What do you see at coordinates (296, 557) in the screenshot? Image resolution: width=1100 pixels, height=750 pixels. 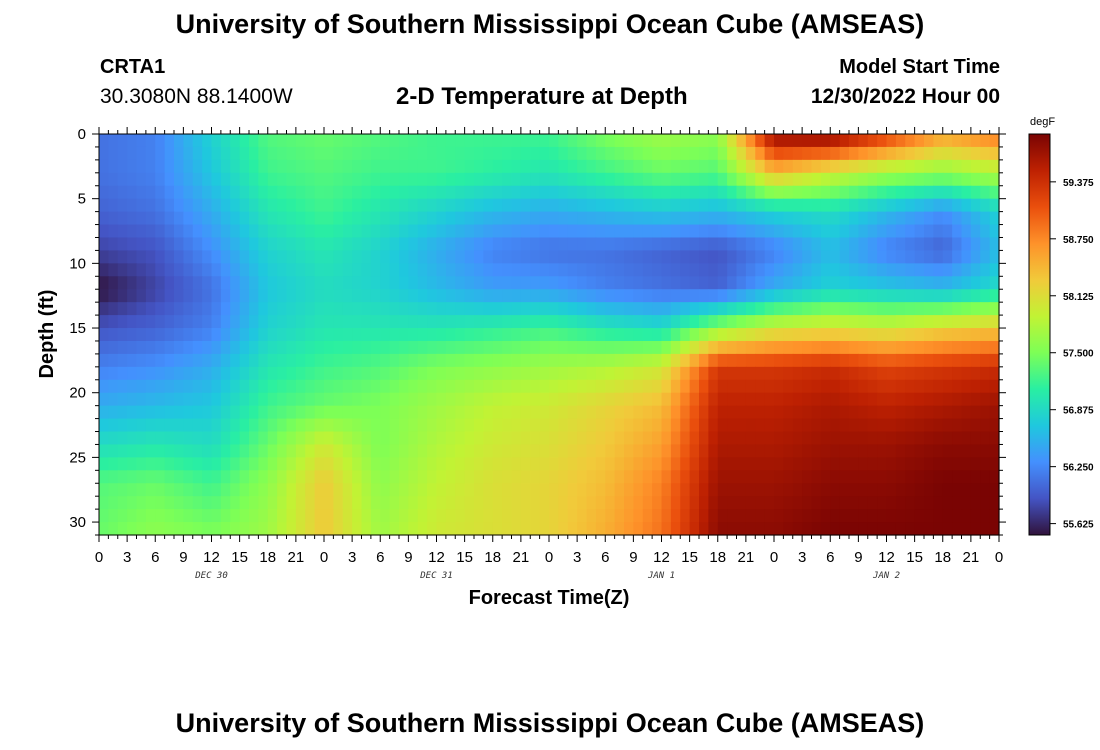 I see `x-tick-label: 21` at bounding box center [296, 557].